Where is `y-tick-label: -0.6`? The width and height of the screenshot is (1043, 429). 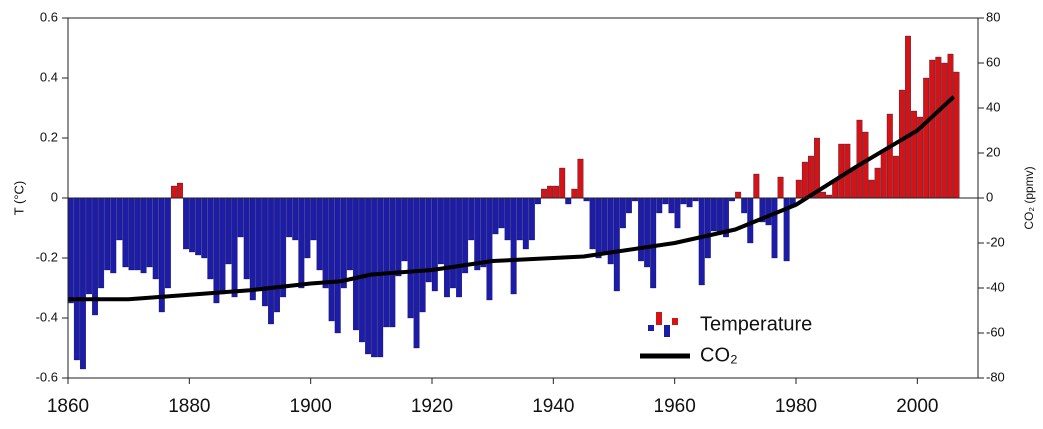 y-tick-label: -0.6 is located at coordinates (47, 376).